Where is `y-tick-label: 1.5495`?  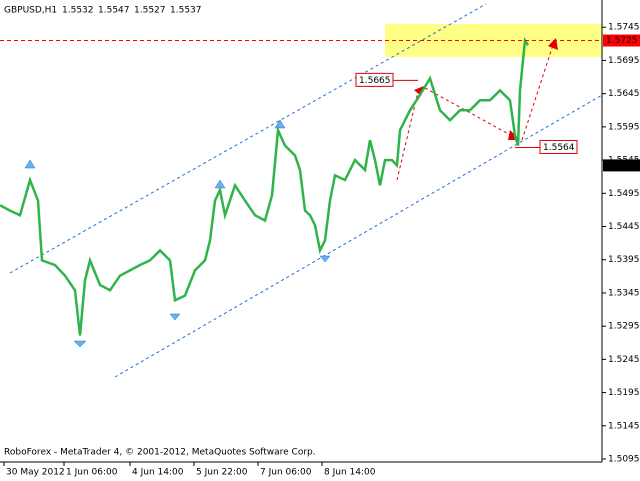
y-tick-label: 1.5495 is located at coordinates (624, 194).